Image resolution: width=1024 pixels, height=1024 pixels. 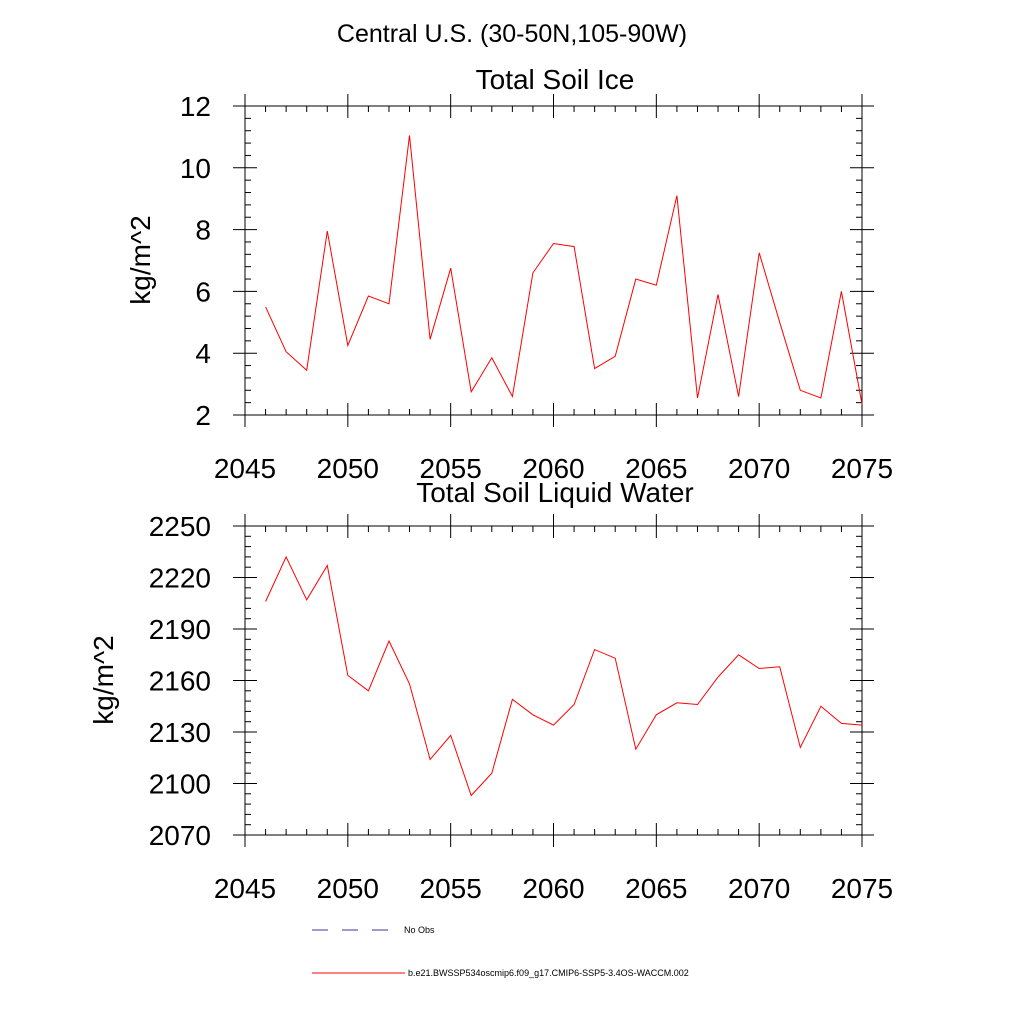 I want to click on y-tick-label: 8, so click(x=203, y=230).